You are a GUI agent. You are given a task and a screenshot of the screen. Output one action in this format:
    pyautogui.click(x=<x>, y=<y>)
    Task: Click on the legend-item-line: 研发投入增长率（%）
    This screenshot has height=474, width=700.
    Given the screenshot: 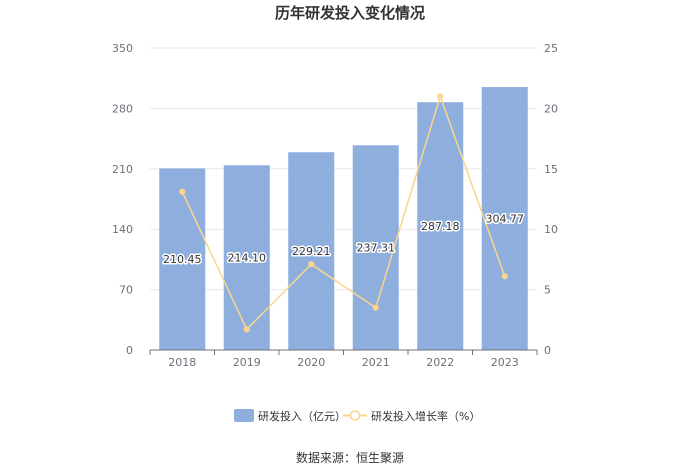 What is the action you would take?
    pyautogui.click(x=411, y=416)
    